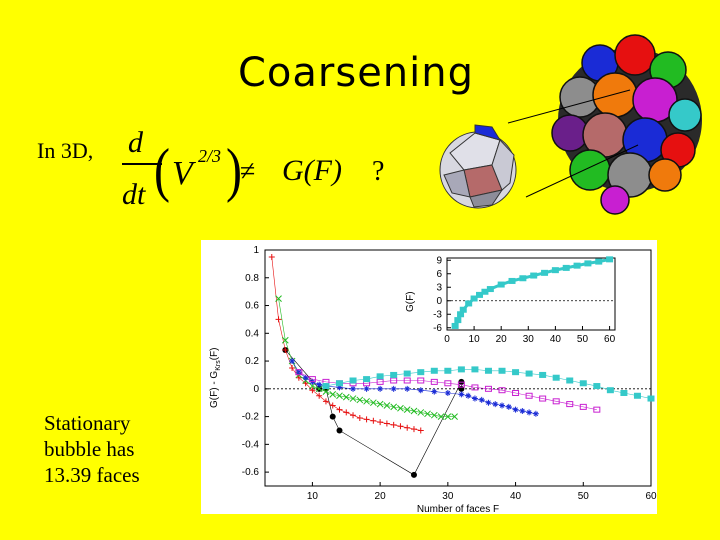 Image resolution: width=720 pixels, height=540 pixels. What do you see at coordinates (458, 509) in the screenshot?
I see `x-axis-label: Number of faces F` at bounding box center [458, 509].